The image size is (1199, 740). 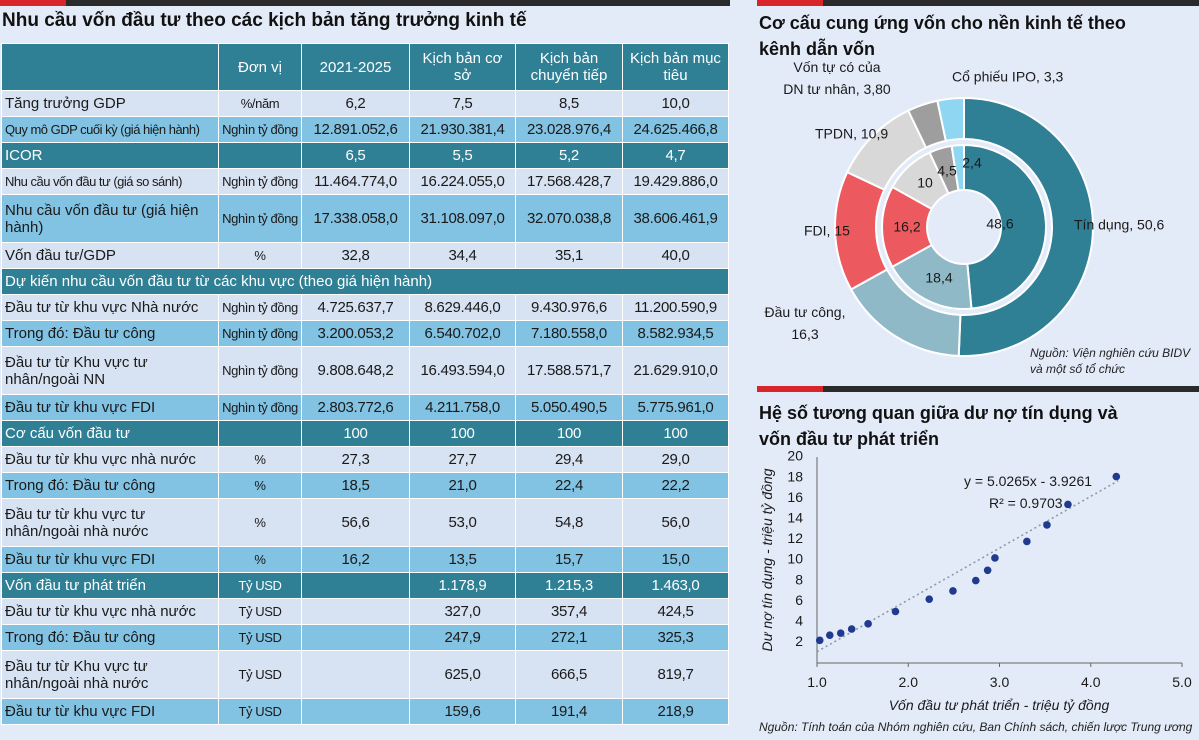 I want to click on value-cell: 38.606.461,9, so click(x=675, y=218).